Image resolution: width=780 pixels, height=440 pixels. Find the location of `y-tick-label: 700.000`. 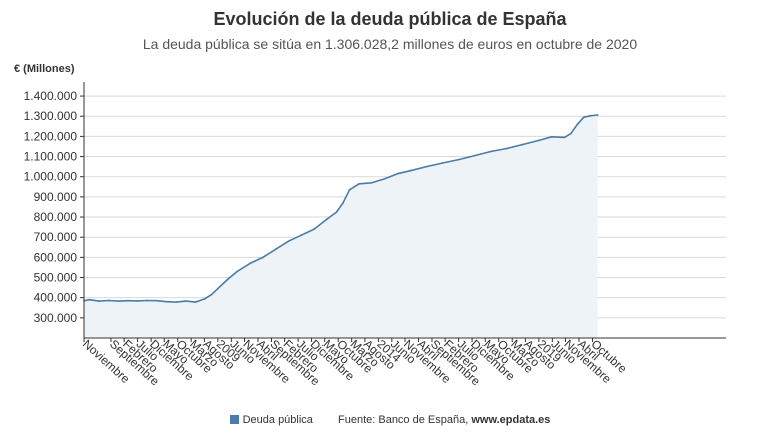

y-tick-label: 700.000 is located at coordinates (56, 237).